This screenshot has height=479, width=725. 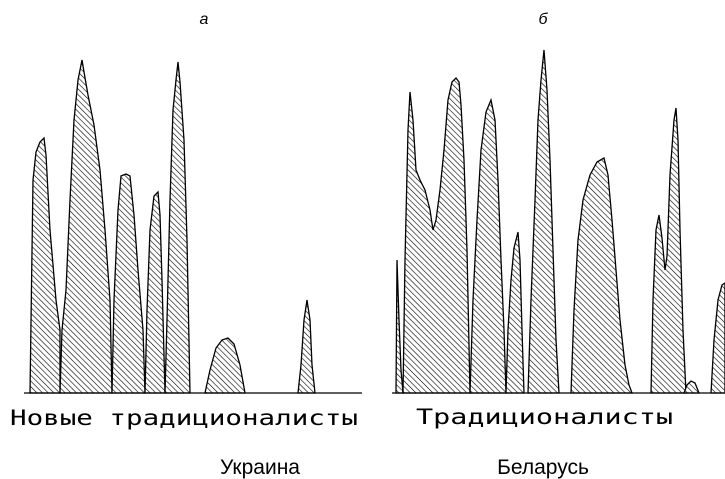 I want to click on country-label-a: Украина, so click(x=260, y=467).